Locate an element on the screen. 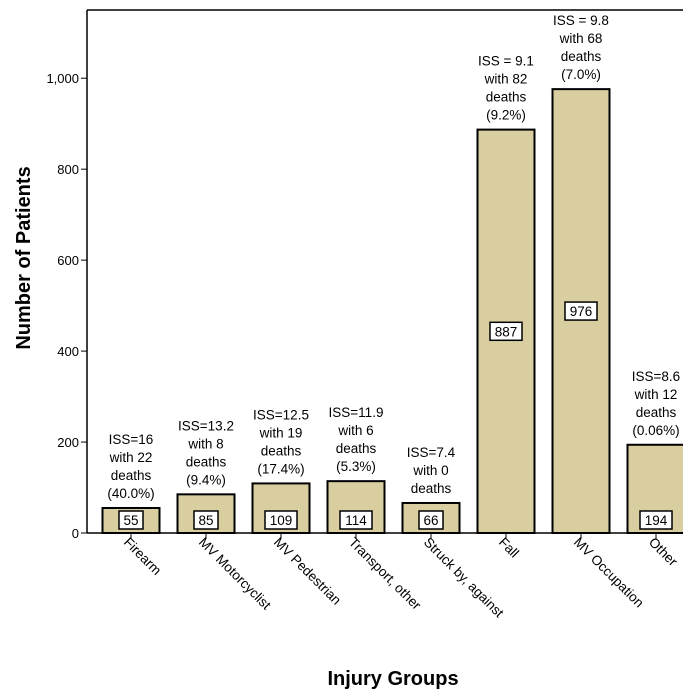 This screenshot has width=683, height=692. bar-annotation: ISS=12.5 with 19 deaths (17.4%) is located at coordinates (281, 441).